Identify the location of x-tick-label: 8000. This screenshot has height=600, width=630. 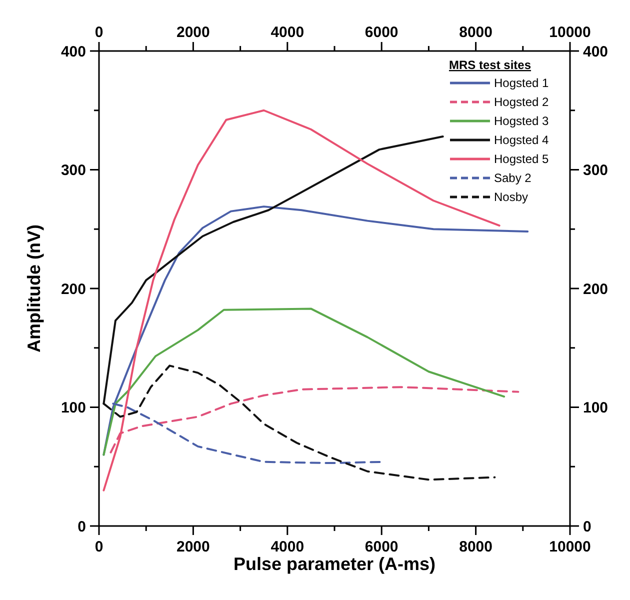
(475, 32).